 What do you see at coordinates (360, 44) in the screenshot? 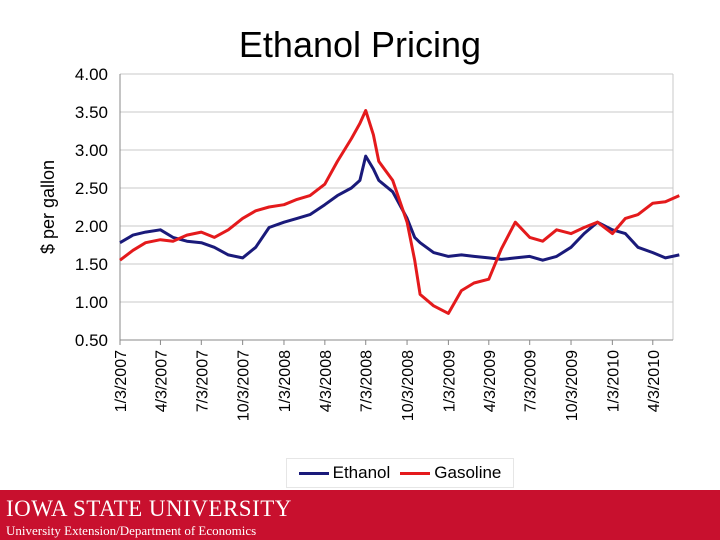
I see `page-title: Ethanol Pricing` at bounding box center [360, 44].